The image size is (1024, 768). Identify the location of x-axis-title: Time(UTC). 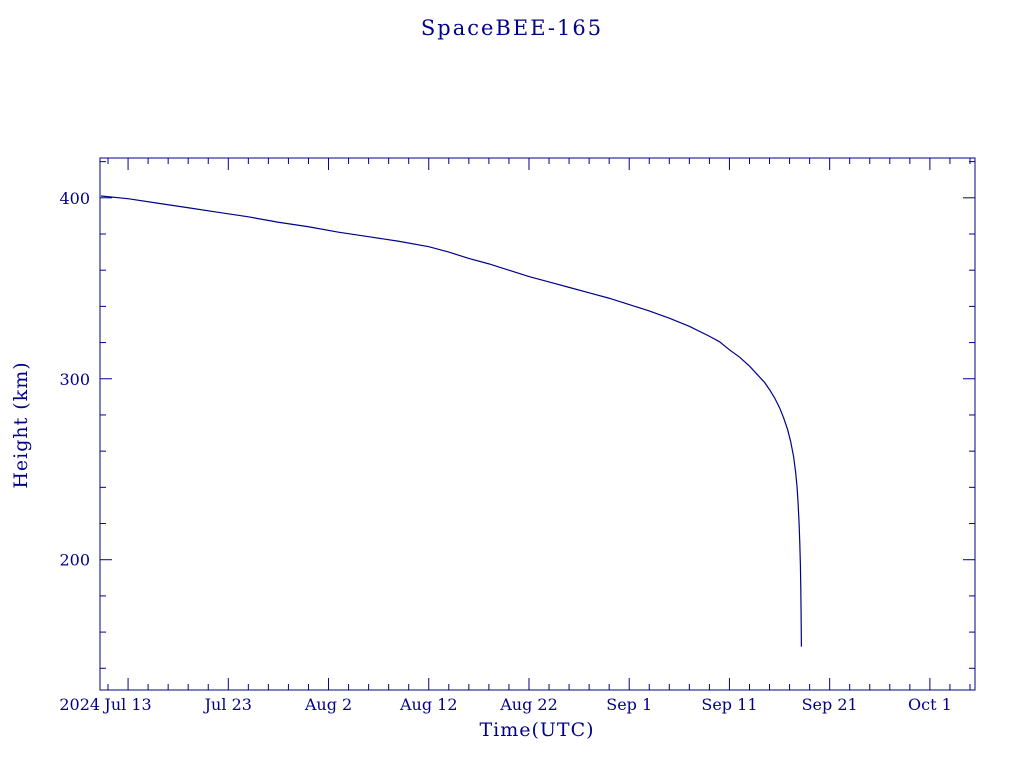
(537, 730).